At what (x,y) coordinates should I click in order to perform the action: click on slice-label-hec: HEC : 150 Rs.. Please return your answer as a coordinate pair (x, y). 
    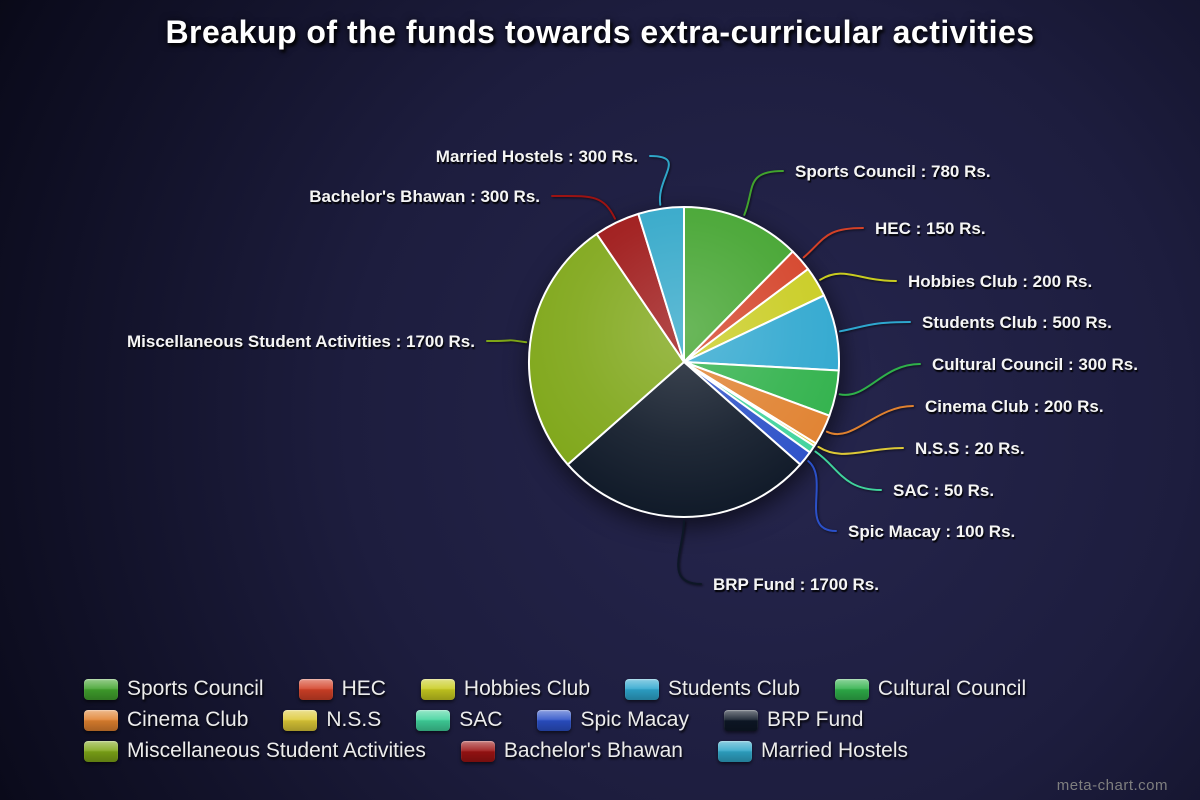
    Looking at the image, I should click on (930, 228).